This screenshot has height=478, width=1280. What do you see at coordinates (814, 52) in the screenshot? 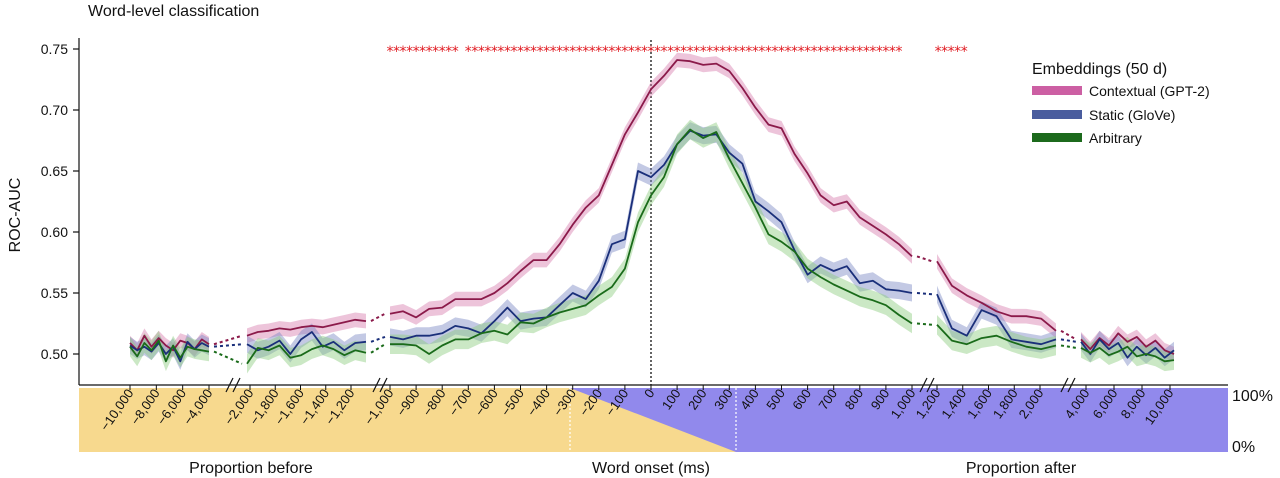
I see `significance-star-64: *` at bounding box center [814, 52].